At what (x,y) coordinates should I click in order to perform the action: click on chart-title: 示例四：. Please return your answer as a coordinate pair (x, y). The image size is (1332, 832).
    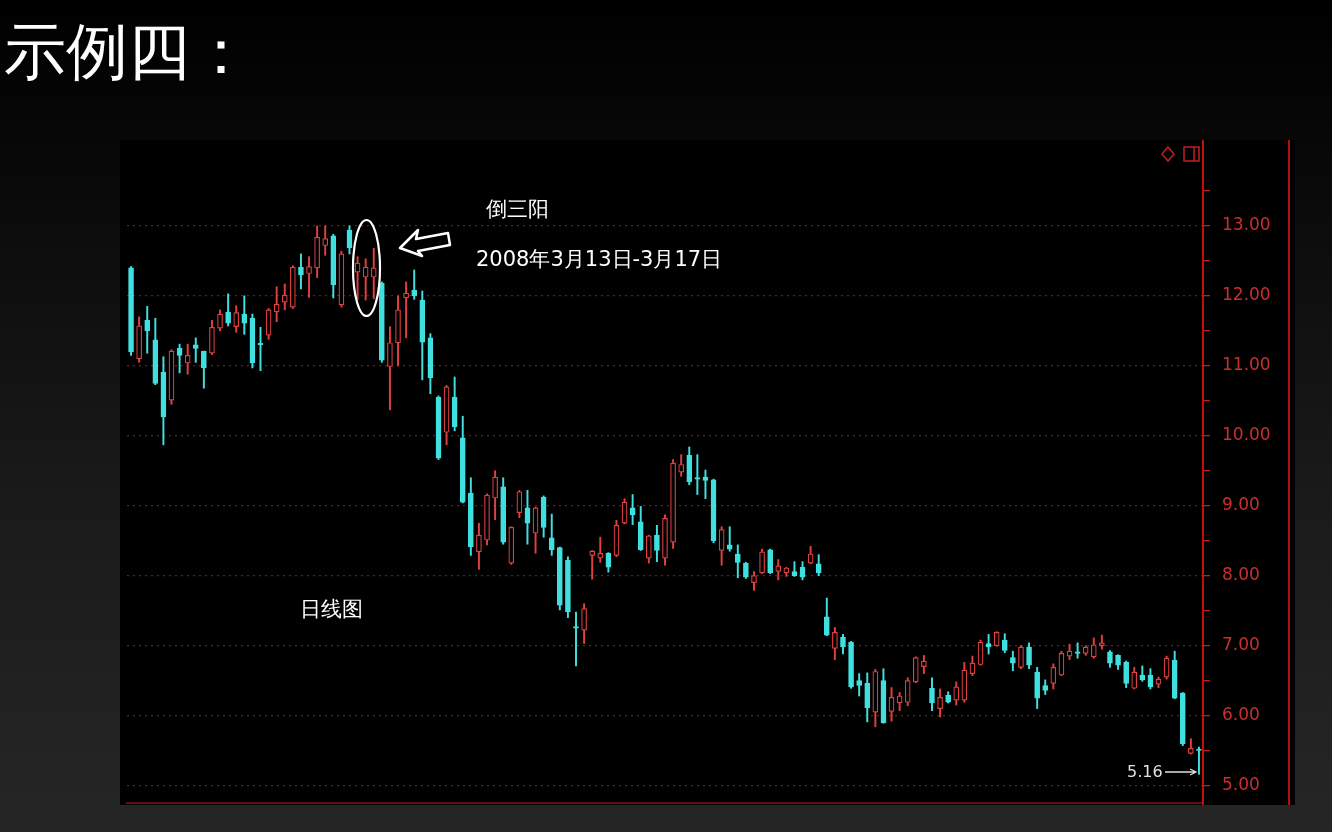
    Looking at the image, I should click on (128, 52).